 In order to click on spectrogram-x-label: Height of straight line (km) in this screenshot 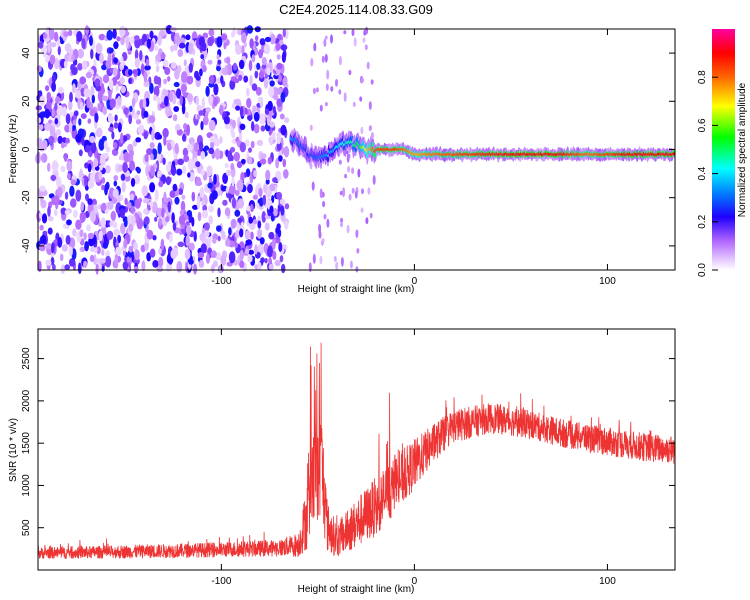, I will do `click(356, 289)`.